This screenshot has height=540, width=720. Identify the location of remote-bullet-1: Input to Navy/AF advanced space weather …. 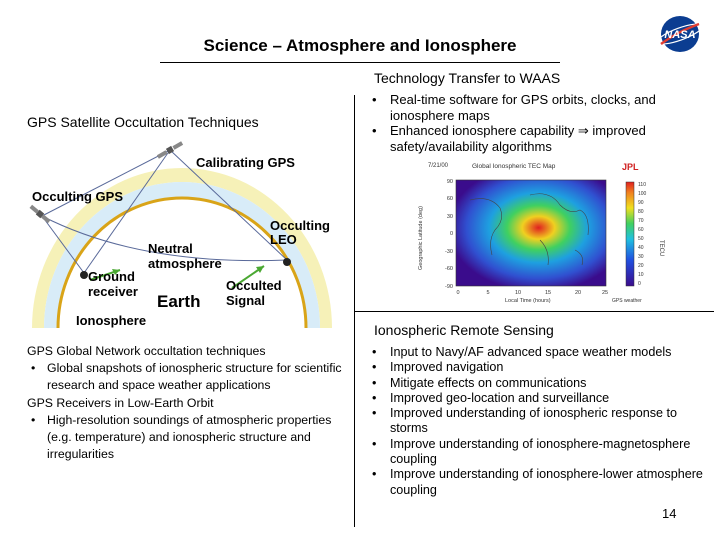
(542, 353).